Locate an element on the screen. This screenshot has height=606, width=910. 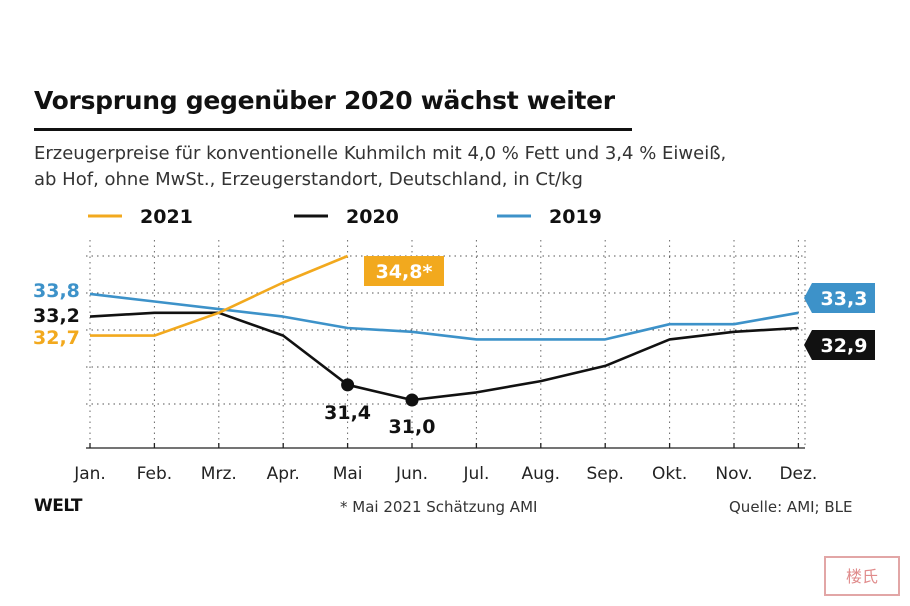
footnote: * Mai 2021 Schätzung AMI is located at coordinates (439, 507).